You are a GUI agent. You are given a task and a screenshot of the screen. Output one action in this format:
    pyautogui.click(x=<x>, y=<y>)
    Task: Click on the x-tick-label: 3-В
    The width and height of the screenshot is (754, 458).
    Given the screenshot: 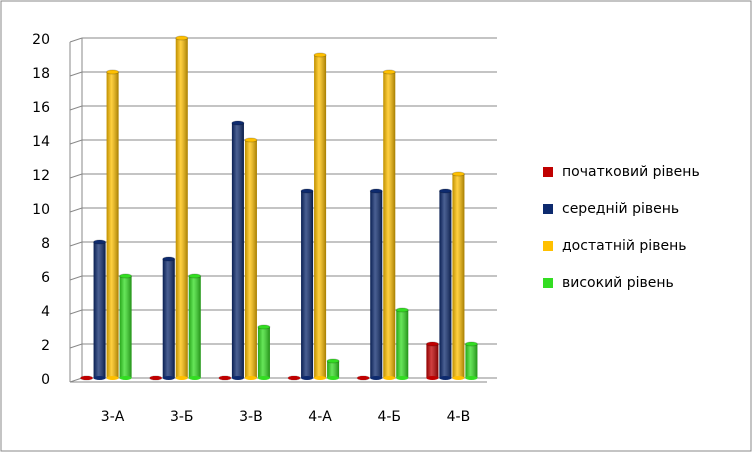 What is the action you would take?
    pyautogui.click(x=251, y=417)
    